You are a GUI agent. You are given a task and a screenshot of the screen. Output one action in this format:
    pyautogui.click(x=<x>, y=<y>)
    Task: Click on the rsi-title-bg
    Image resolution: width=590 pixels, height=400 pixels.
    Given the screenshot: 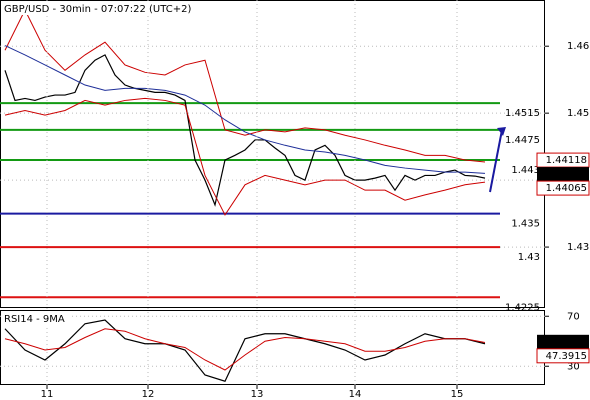 What is the action you would take?
    pyautogui.click(x=37, y=318)
    